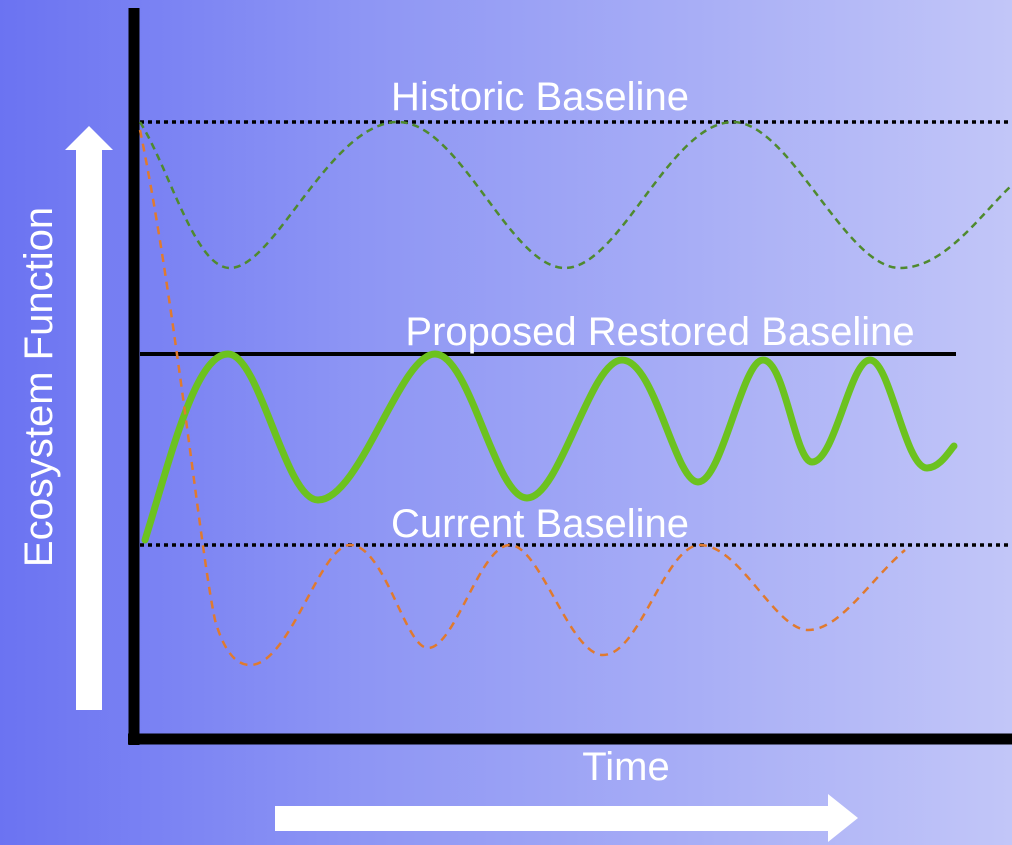 The width and height of the screenshot is (1012, 845). Describe the element at coordinates (566, 818) in the screenshot. I see `x-arrow` at that location.